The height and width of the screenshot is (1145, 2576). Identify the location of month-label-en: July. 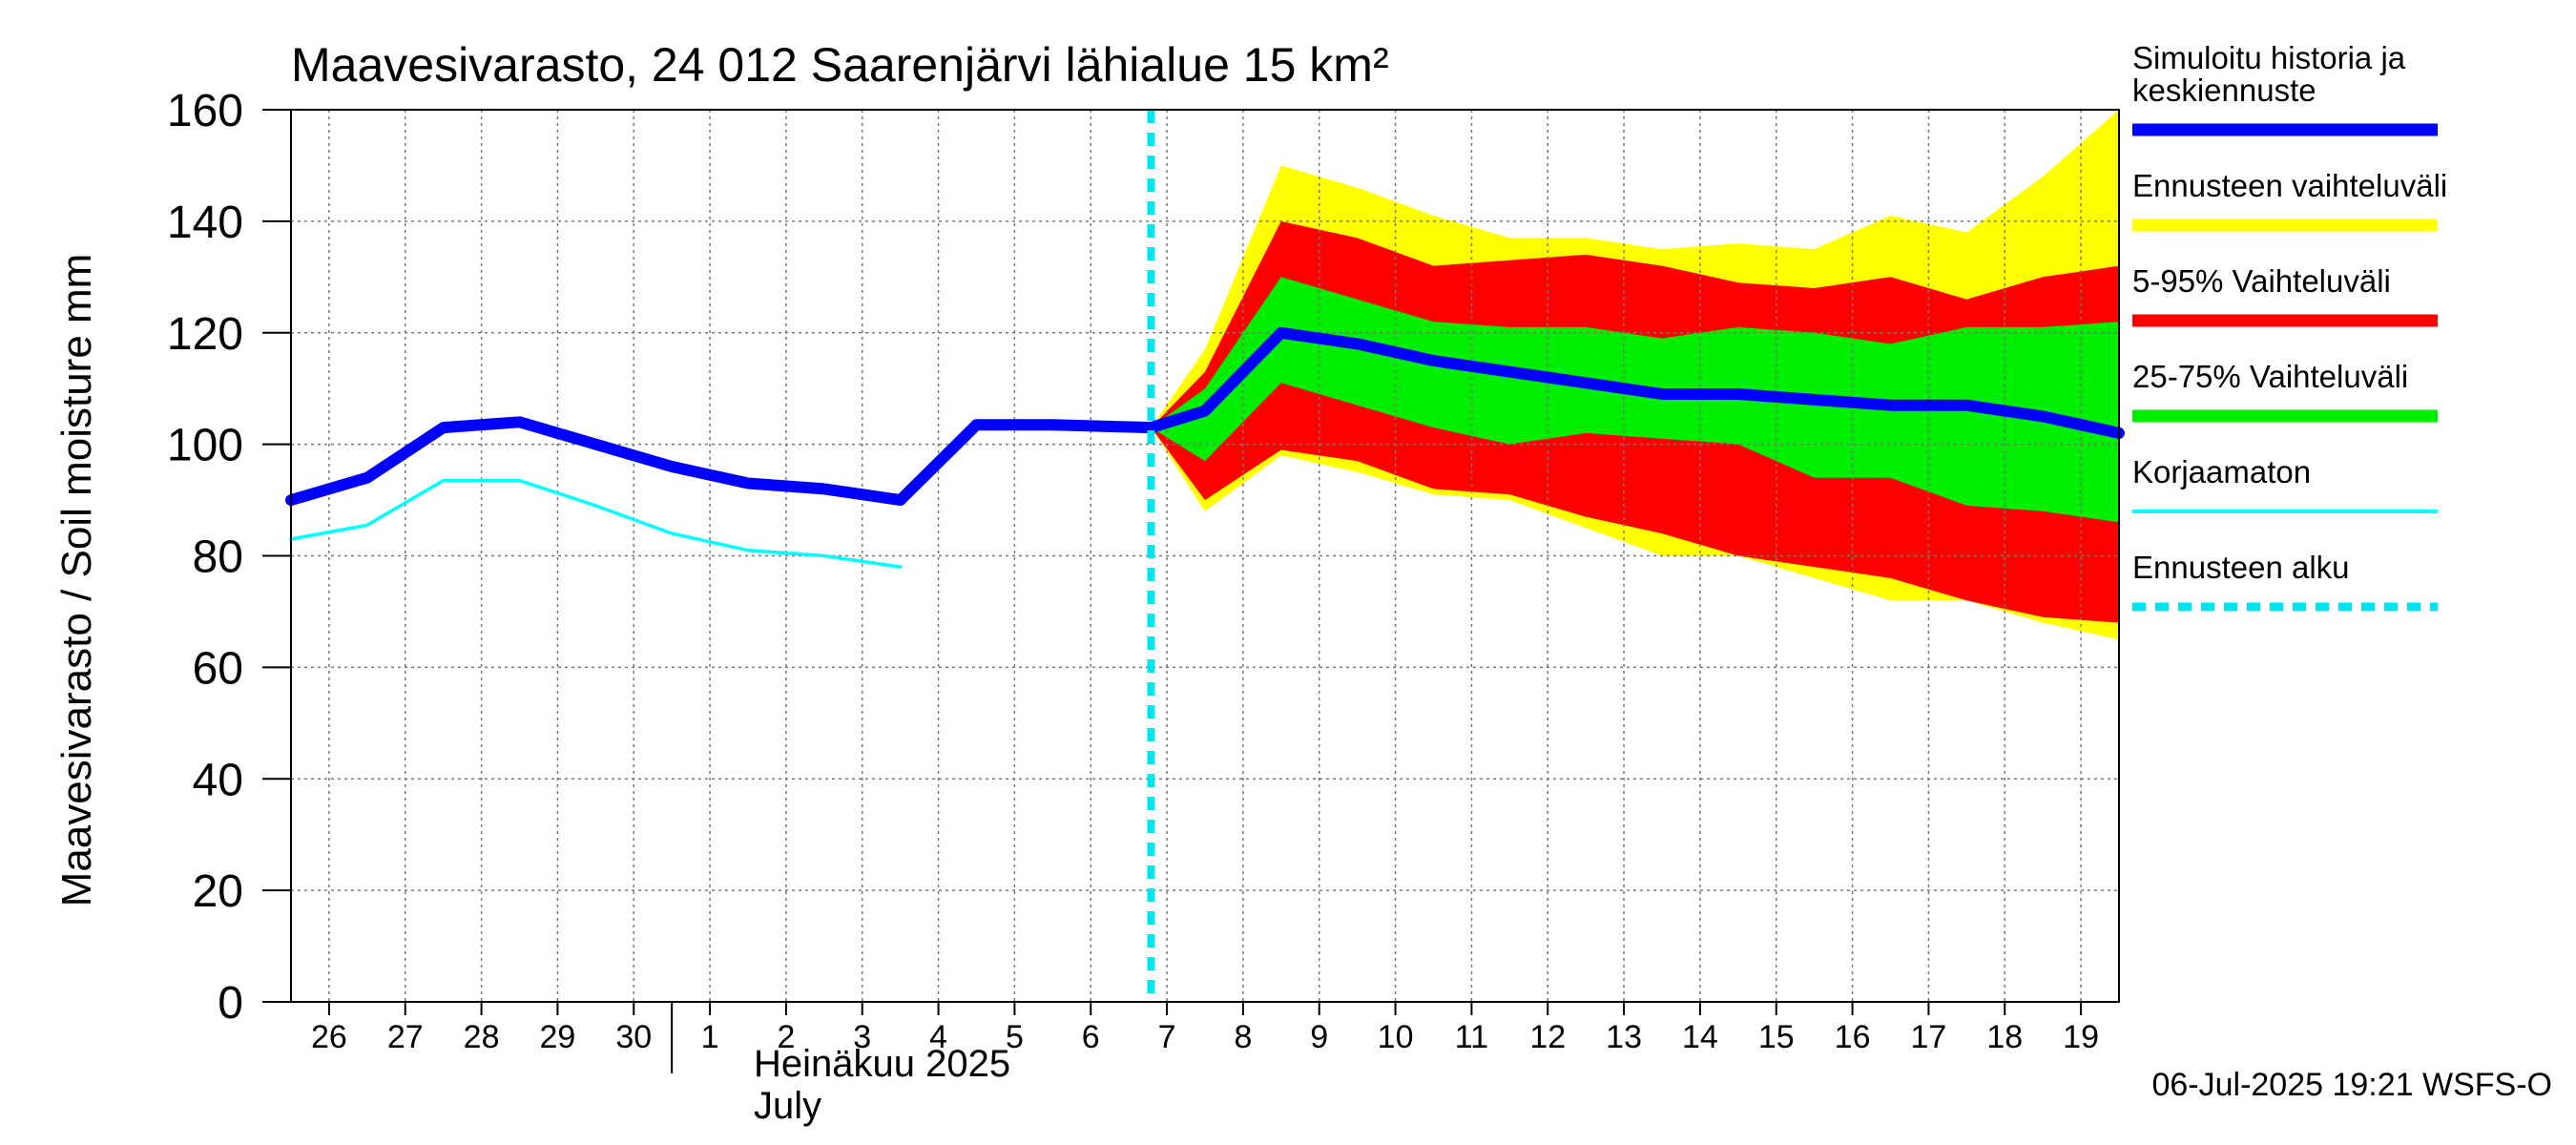
(787, 1106).